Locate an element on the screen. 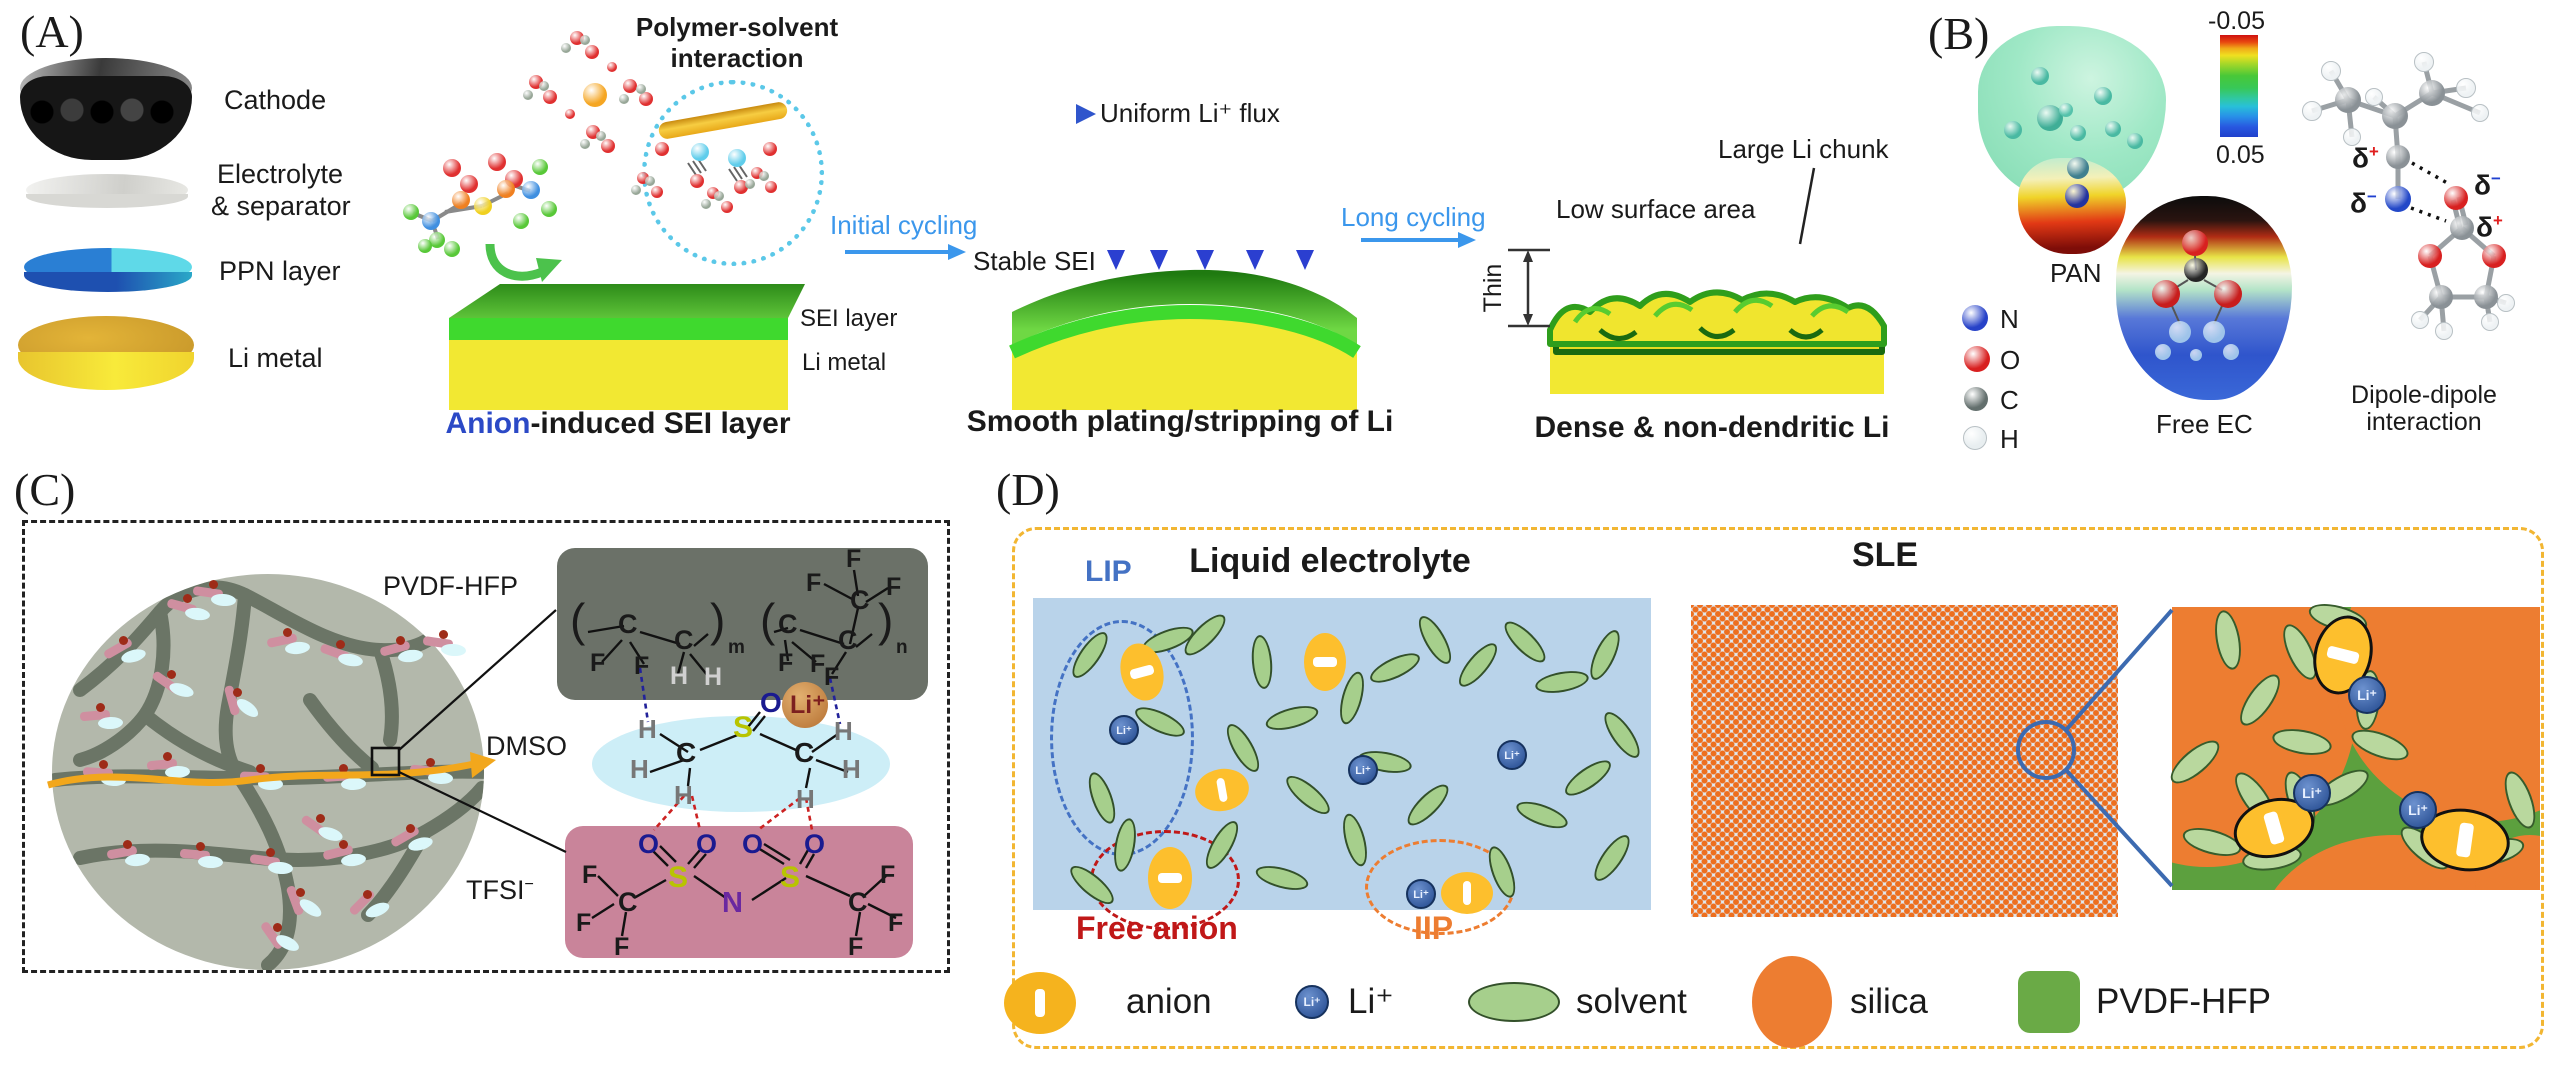  legend-solvent-label: solvent is located at coordinates (1631, 1001).